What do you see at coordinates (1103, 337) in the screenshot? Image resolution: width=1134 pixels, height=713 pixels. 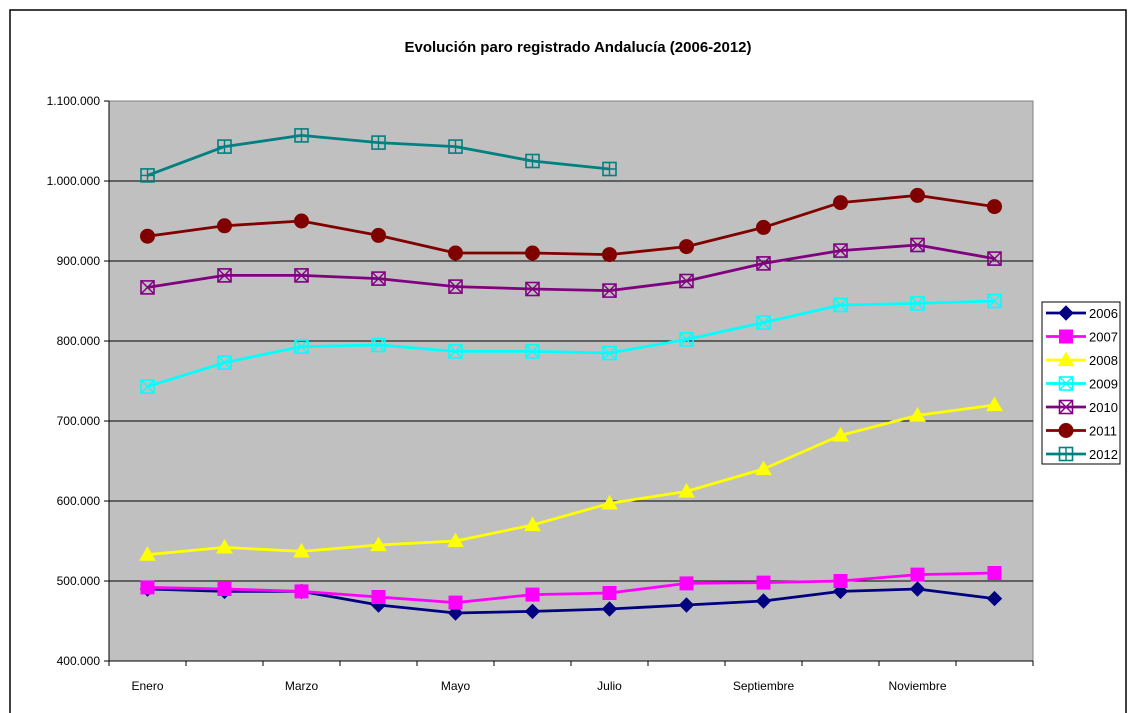 I see `legend-label: 2007` at bounding box center [1103, 337].